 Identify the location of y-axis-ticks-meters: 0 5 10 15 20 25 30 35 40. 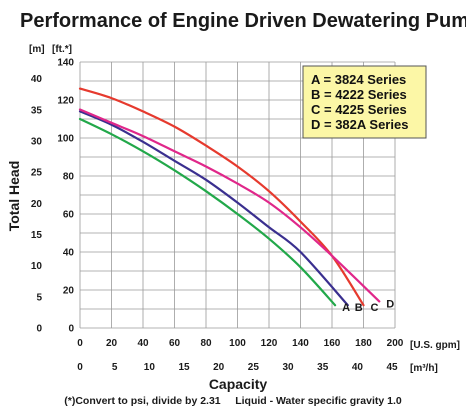
(37, 204).